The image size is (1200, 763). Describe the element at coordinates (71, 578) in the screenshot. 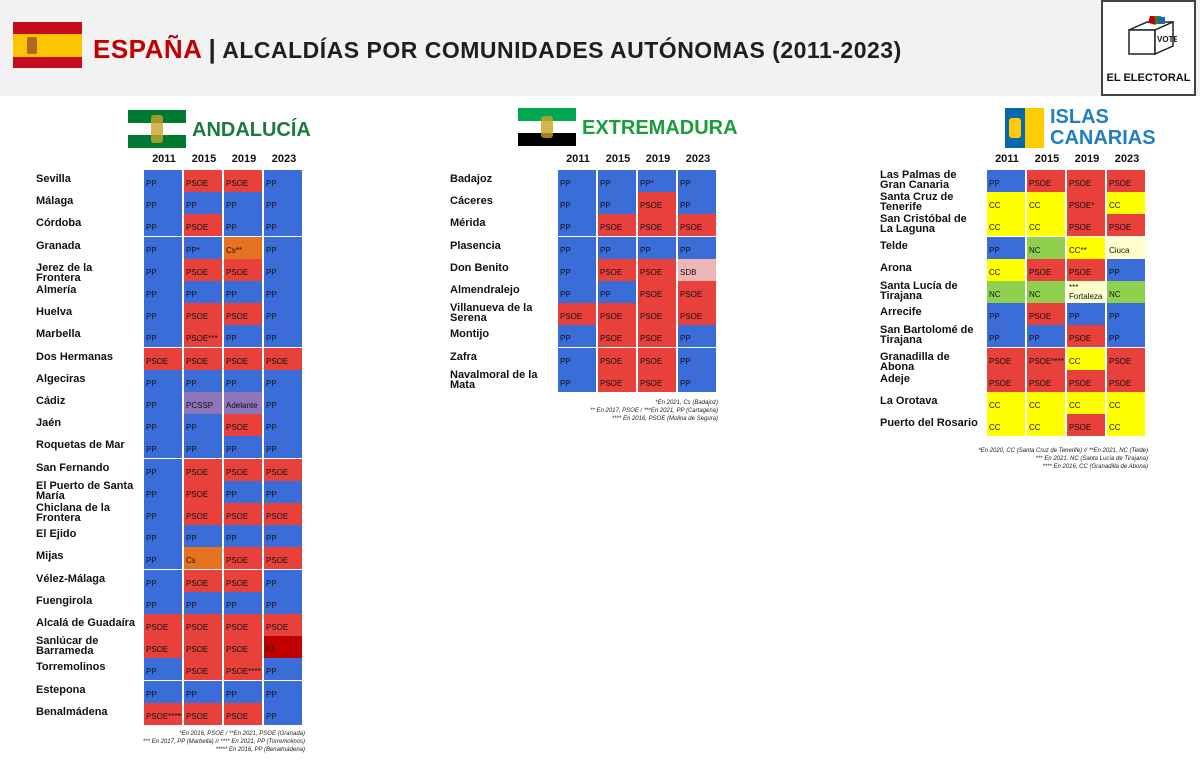

I see `row-label: Vélez-Málaga` at that location.